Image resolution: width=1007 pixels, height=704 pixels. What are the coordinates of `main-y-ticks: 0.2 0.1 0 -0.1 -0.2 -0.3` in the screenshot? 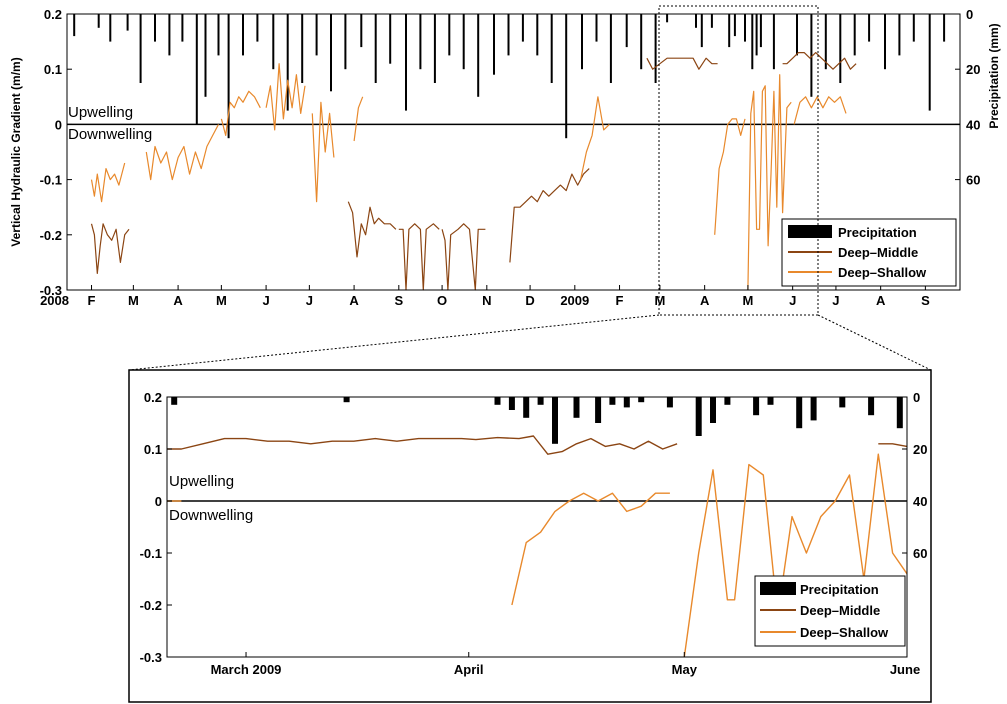 It's located at (56, 152).